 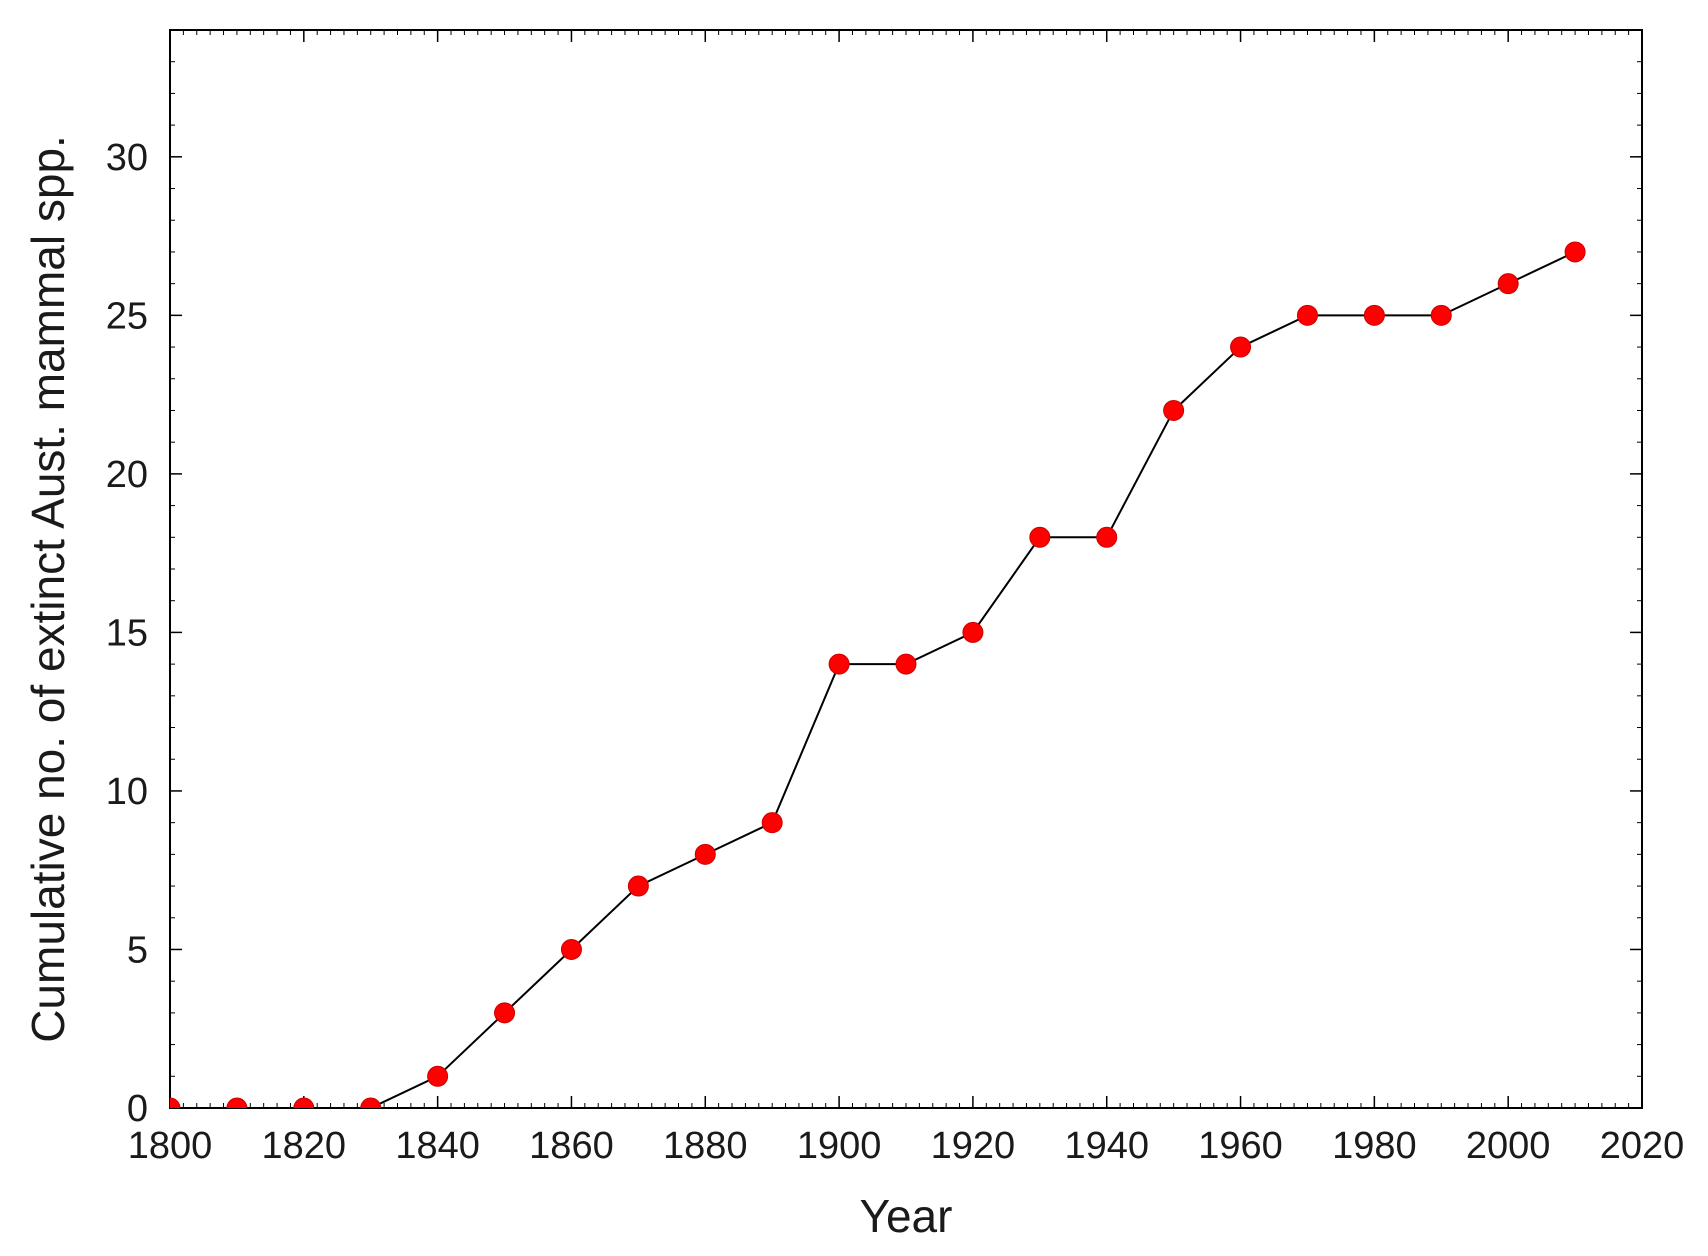 I want to click on x-tick-label: 1860, so click(x=571, y=1146).